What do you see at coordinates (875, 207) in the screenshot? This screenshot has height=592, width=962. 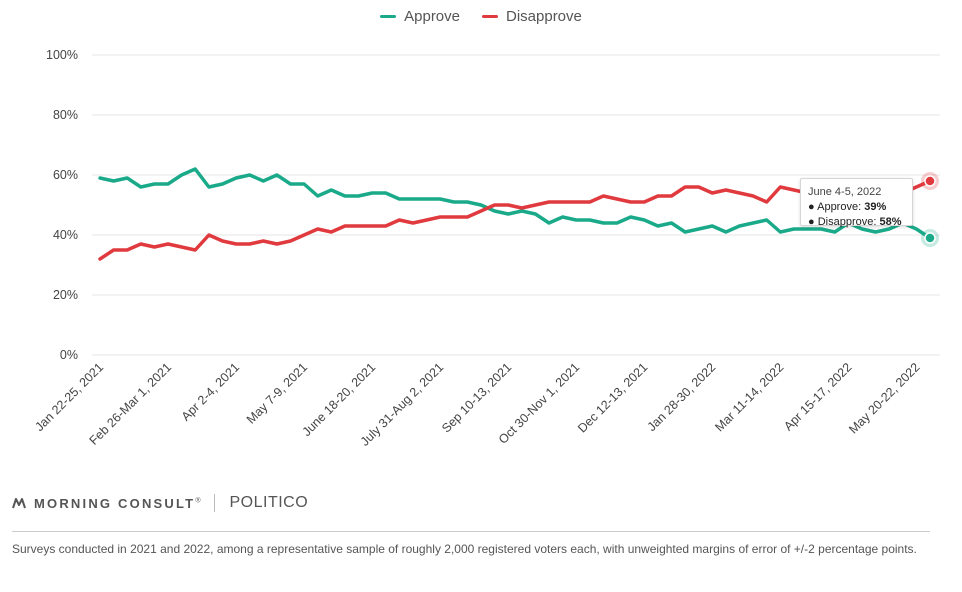 I see `tooltip-approve-value: 39%` at bounding box center [875, 207].